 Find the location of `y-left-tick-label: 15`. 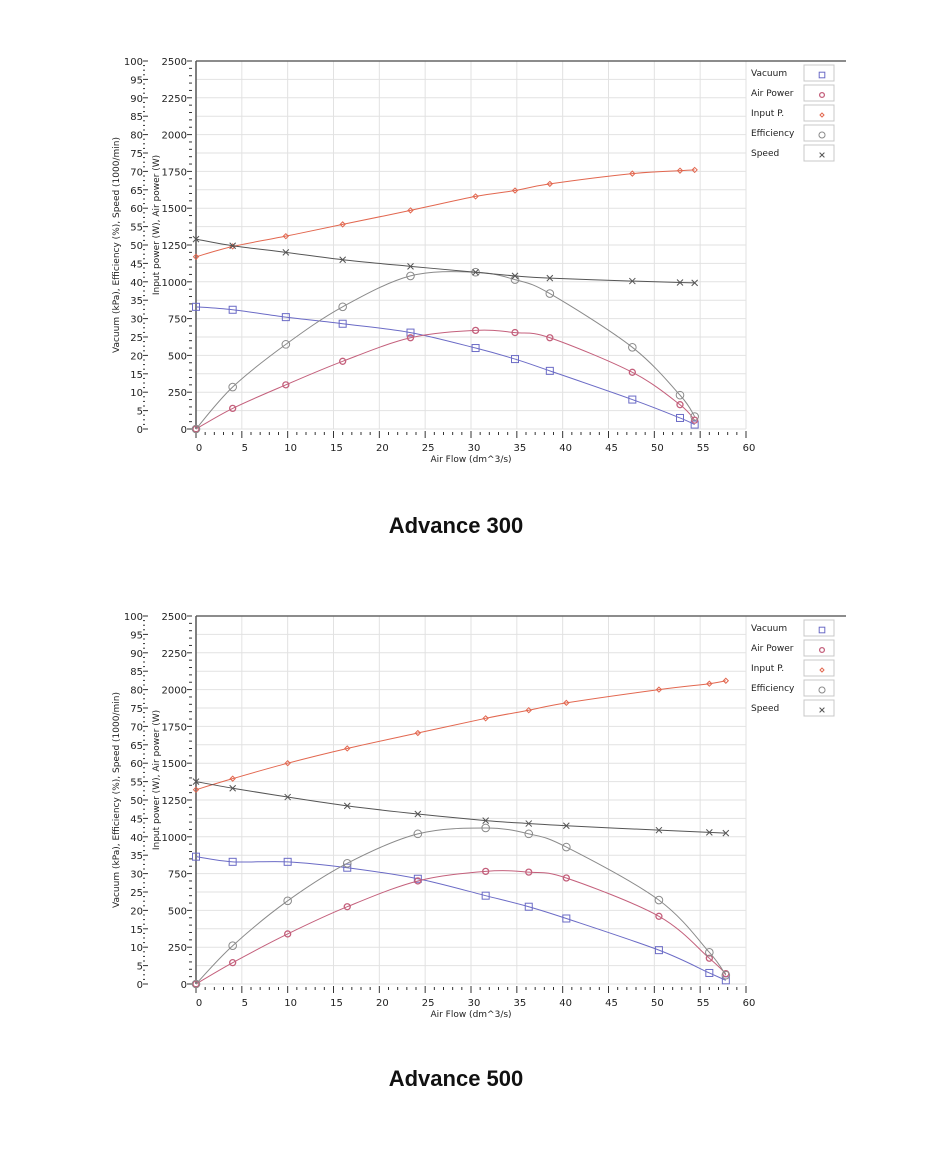

y-left-tick-label: 15 is located at coordinates (136, 375).